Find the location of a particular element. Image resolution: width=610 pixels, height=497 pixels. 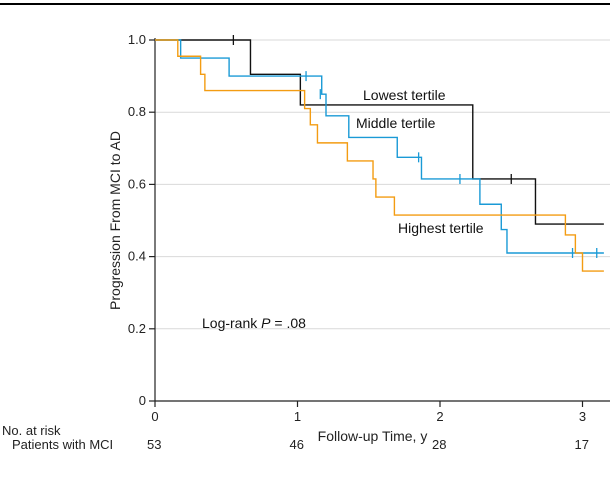

risk-value: 46 is located at coordinates (296, 444).